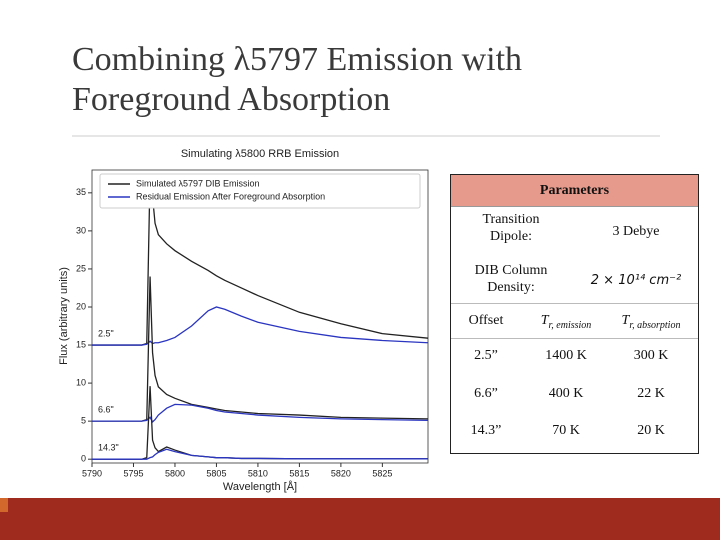  I want to click on table-cell: 300 K, so click(651, 355).